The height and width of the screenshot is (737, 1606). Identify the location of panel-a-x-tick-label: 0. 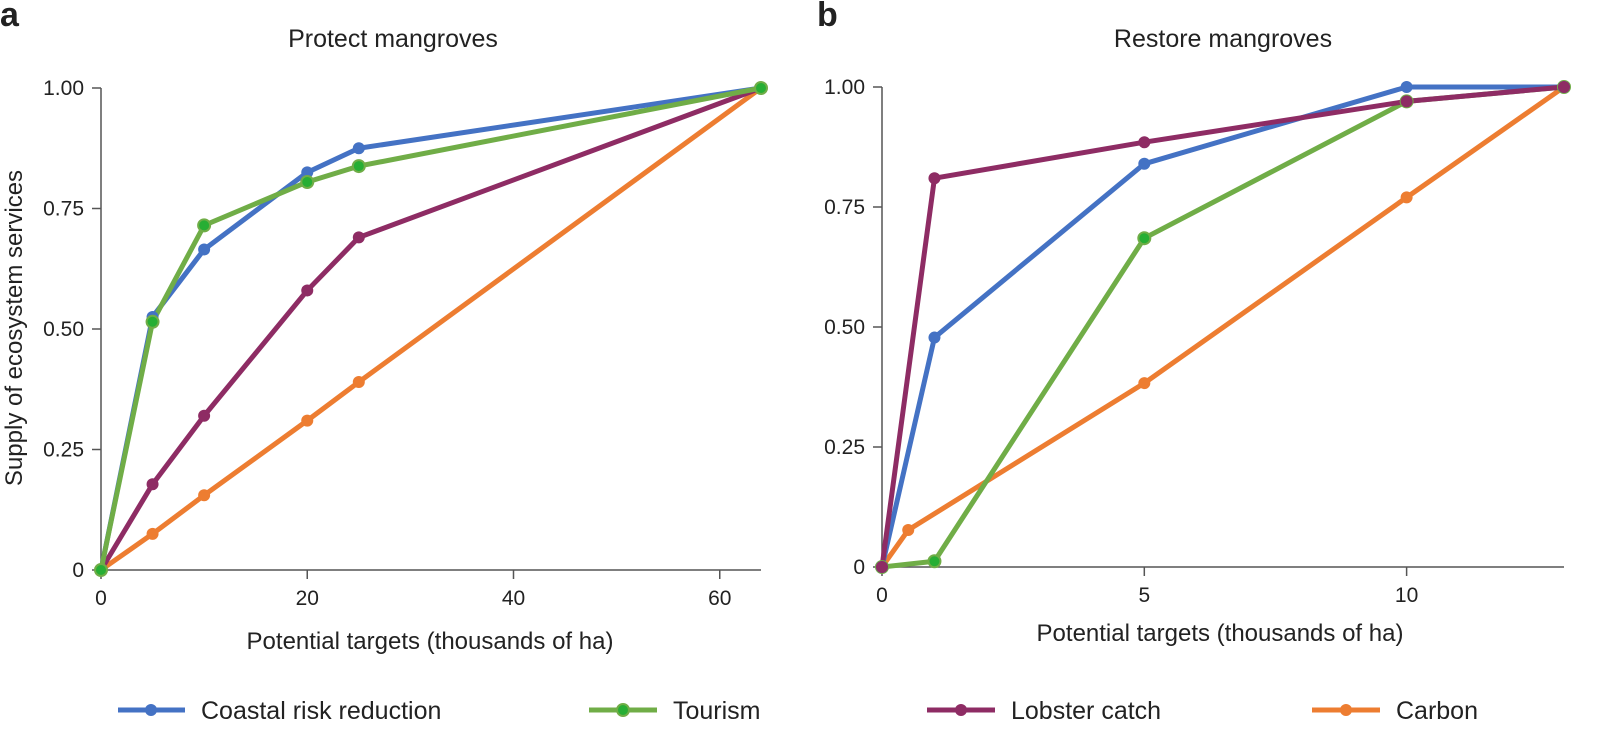
(101, 598).